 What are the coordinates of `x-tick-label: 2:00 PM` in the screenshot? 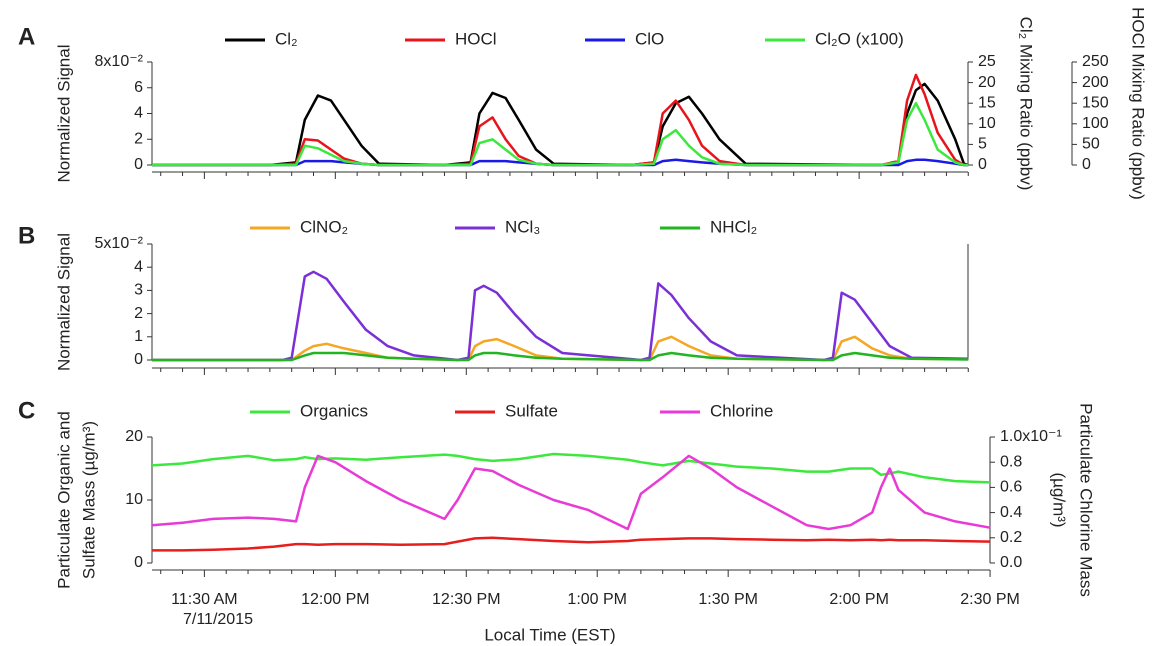 It's located at (859, 599).